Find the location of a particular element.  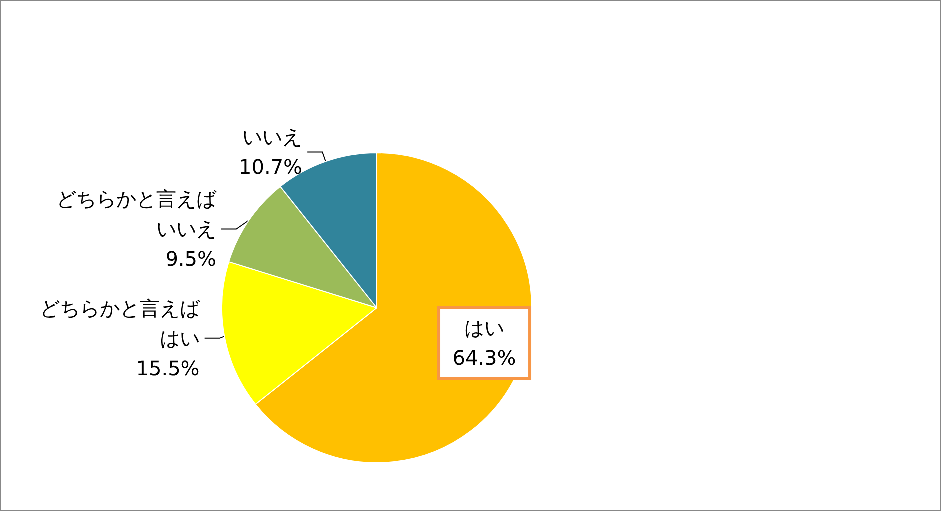

slice-label: どちらかと言えばはい is located at coordinates (120, 323).